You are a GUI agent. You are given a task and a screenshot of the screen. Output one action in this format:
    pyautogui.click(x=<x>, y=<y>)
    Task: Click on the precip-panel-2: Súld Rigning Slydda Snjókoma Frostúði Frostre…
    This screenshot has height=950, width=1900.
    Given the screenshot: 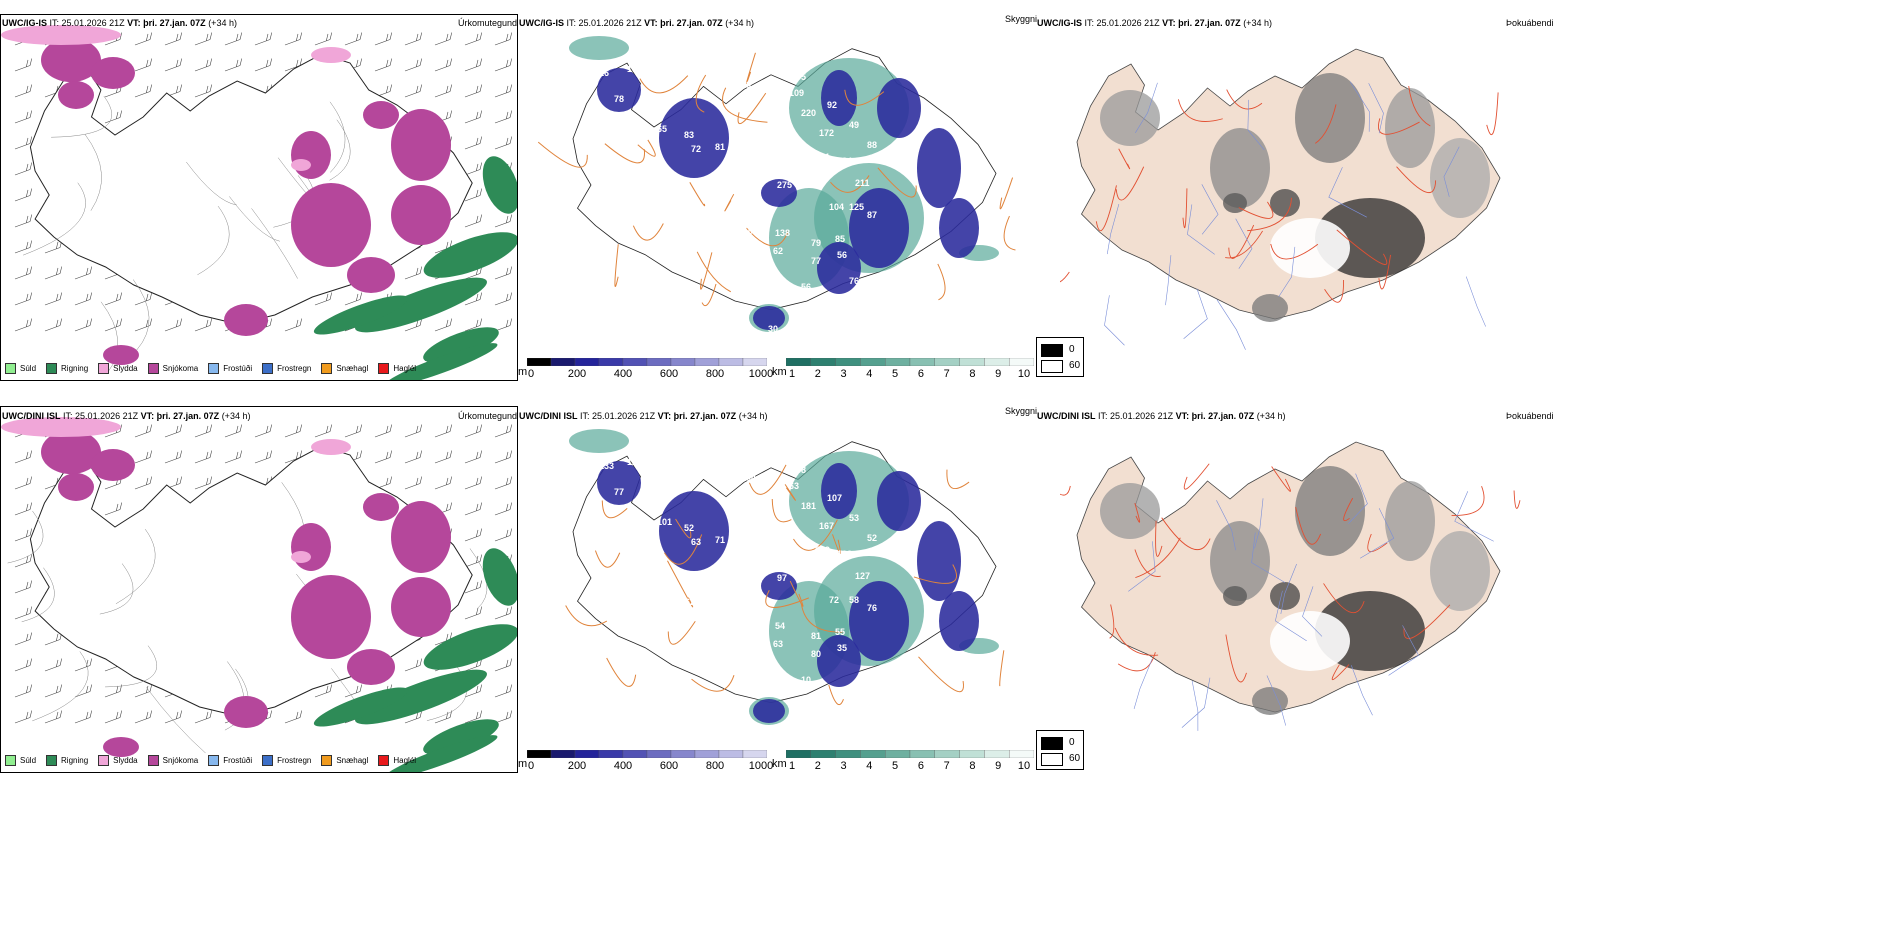 What is the action you would take?
    pyautogui.click(x=260, y=592)
    